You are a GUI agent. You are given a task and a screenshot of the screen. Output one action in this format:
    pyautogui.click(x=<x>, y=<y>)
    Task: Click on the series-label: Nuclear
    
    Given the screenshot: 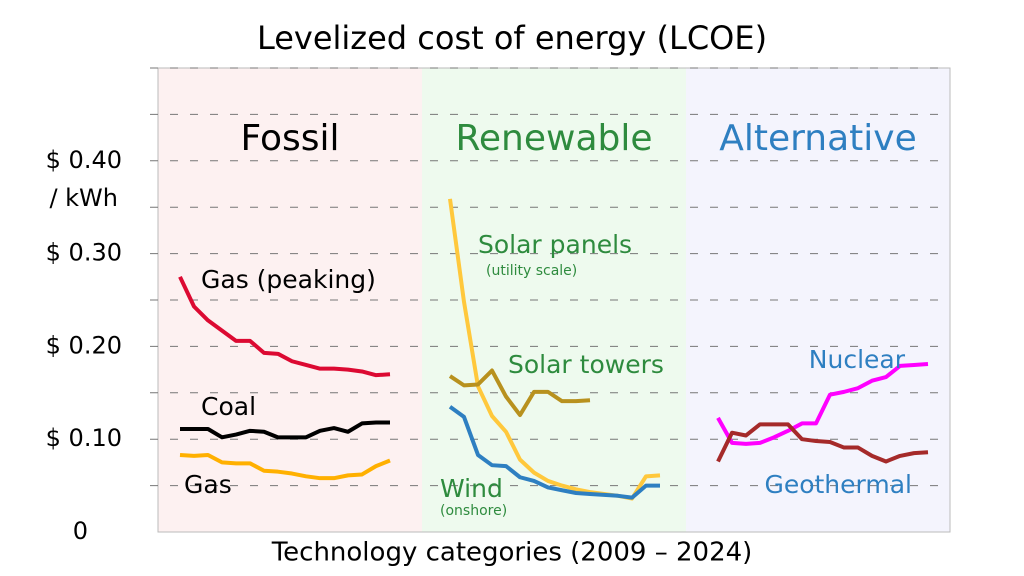 What is the action you would take?
    pyautogui.click(x=857, y=359)
    